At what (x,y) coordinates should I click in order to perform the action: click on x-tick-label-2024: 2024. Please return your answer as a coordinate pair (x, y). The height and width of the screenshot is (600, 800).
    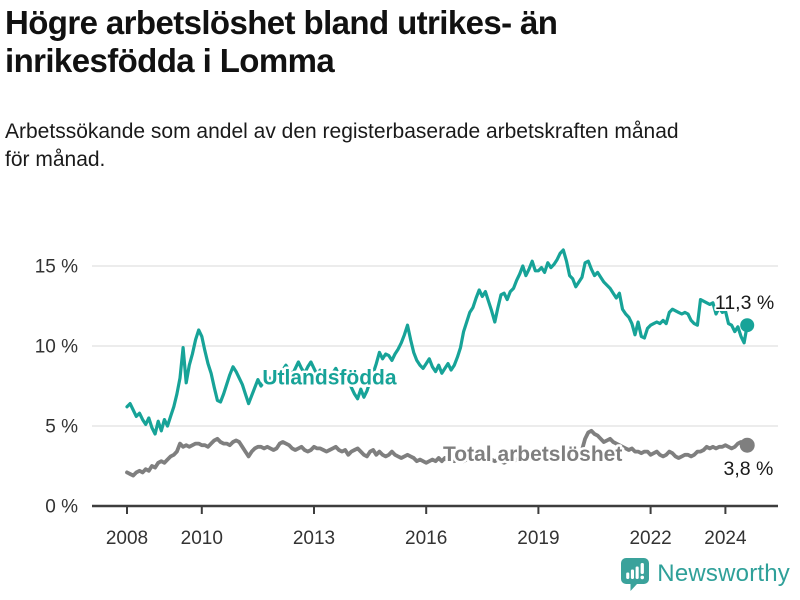
    Looking at the image, I should click on (725, 538).